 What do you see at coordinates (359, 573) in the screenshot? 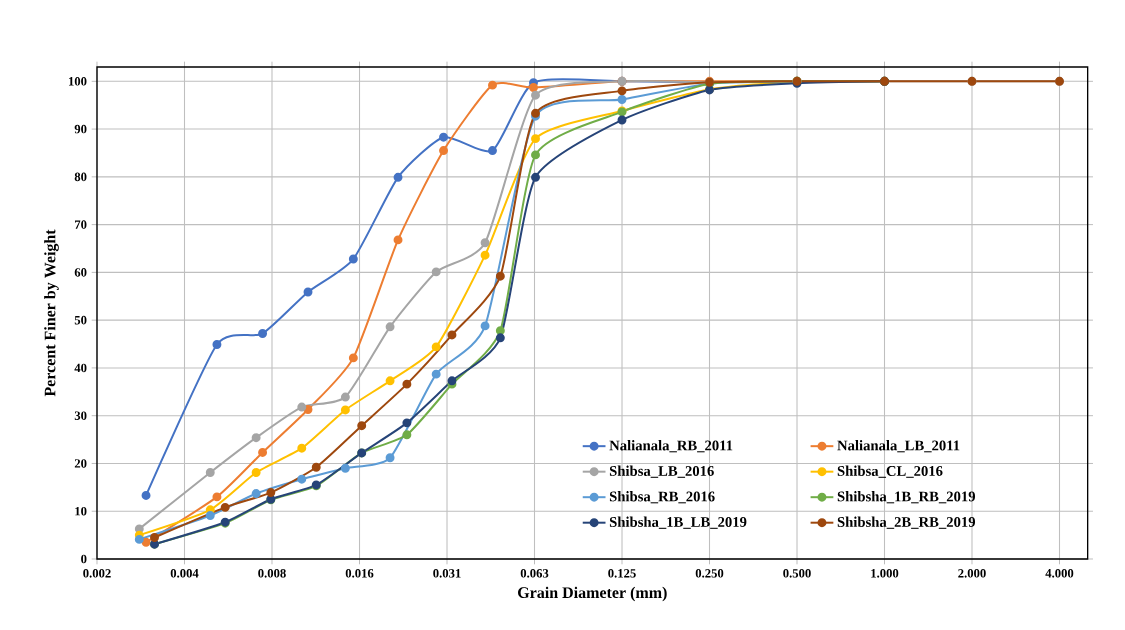
I see `x-tick-label: 0.016` at bounding box center [359, 573].